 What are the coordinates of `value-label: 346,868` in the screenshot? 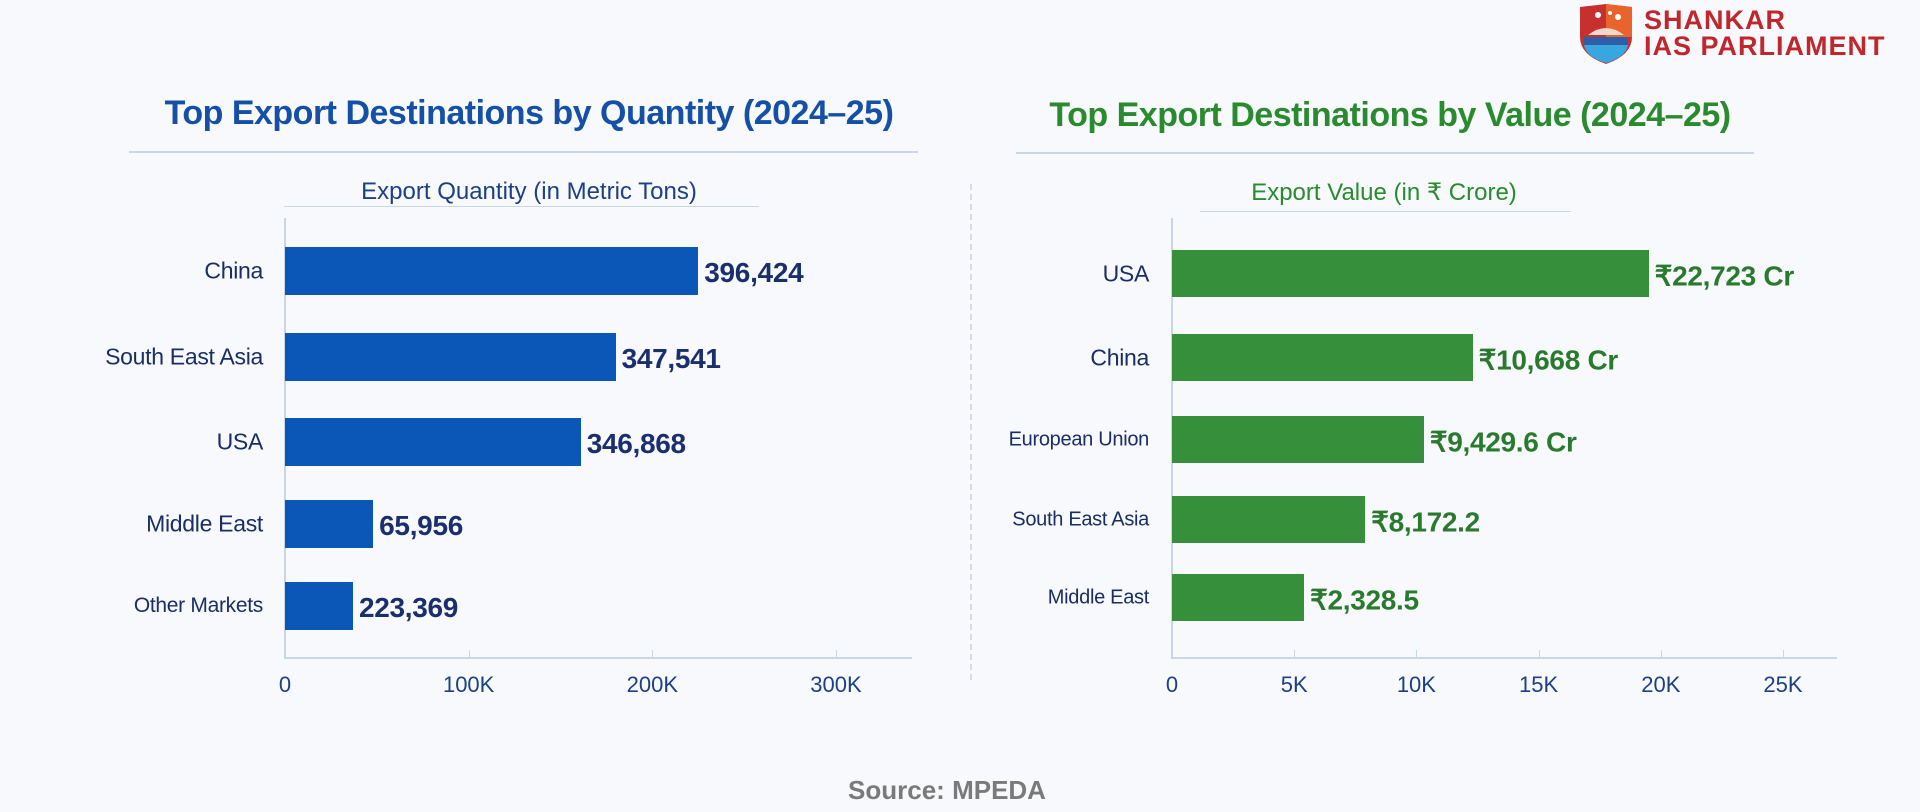 It's located at (636, 443).